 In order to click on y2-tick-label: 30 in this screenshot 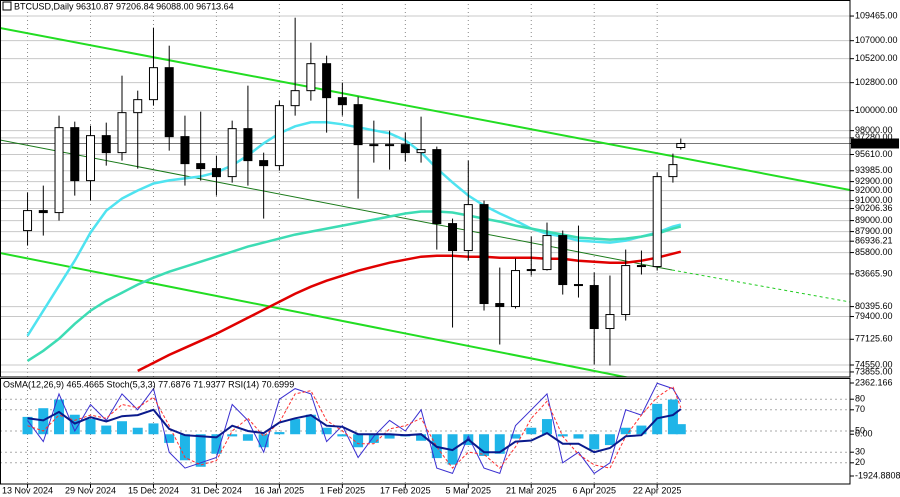, I will do `click(860, 452)`.